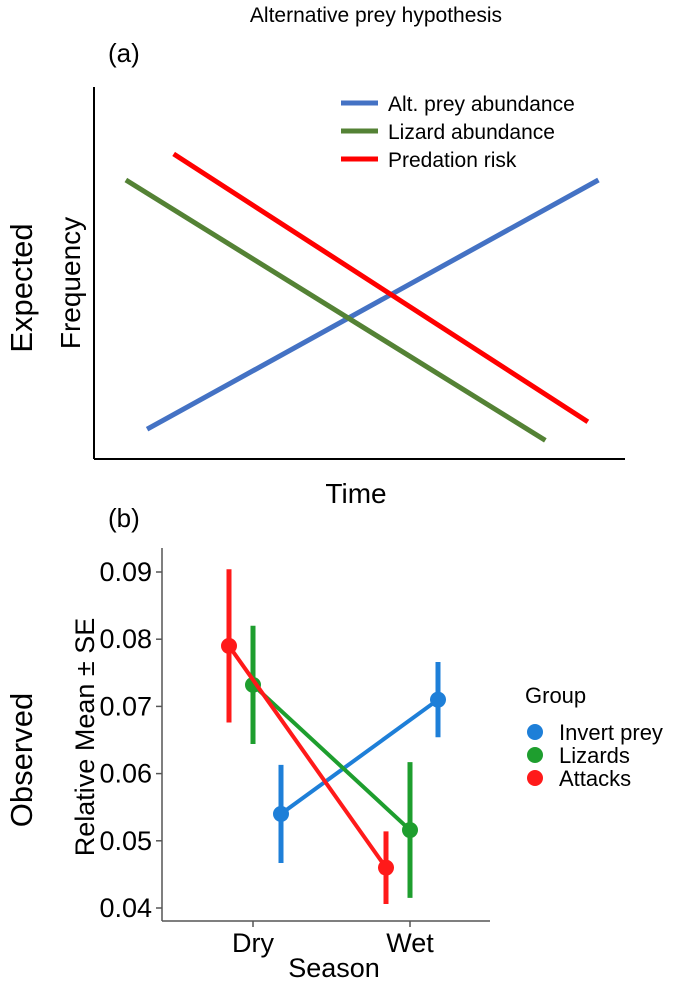  Describe the element at coordinates (535, 755) in the screenshot. I see `legend-marker-lizards` at that location.